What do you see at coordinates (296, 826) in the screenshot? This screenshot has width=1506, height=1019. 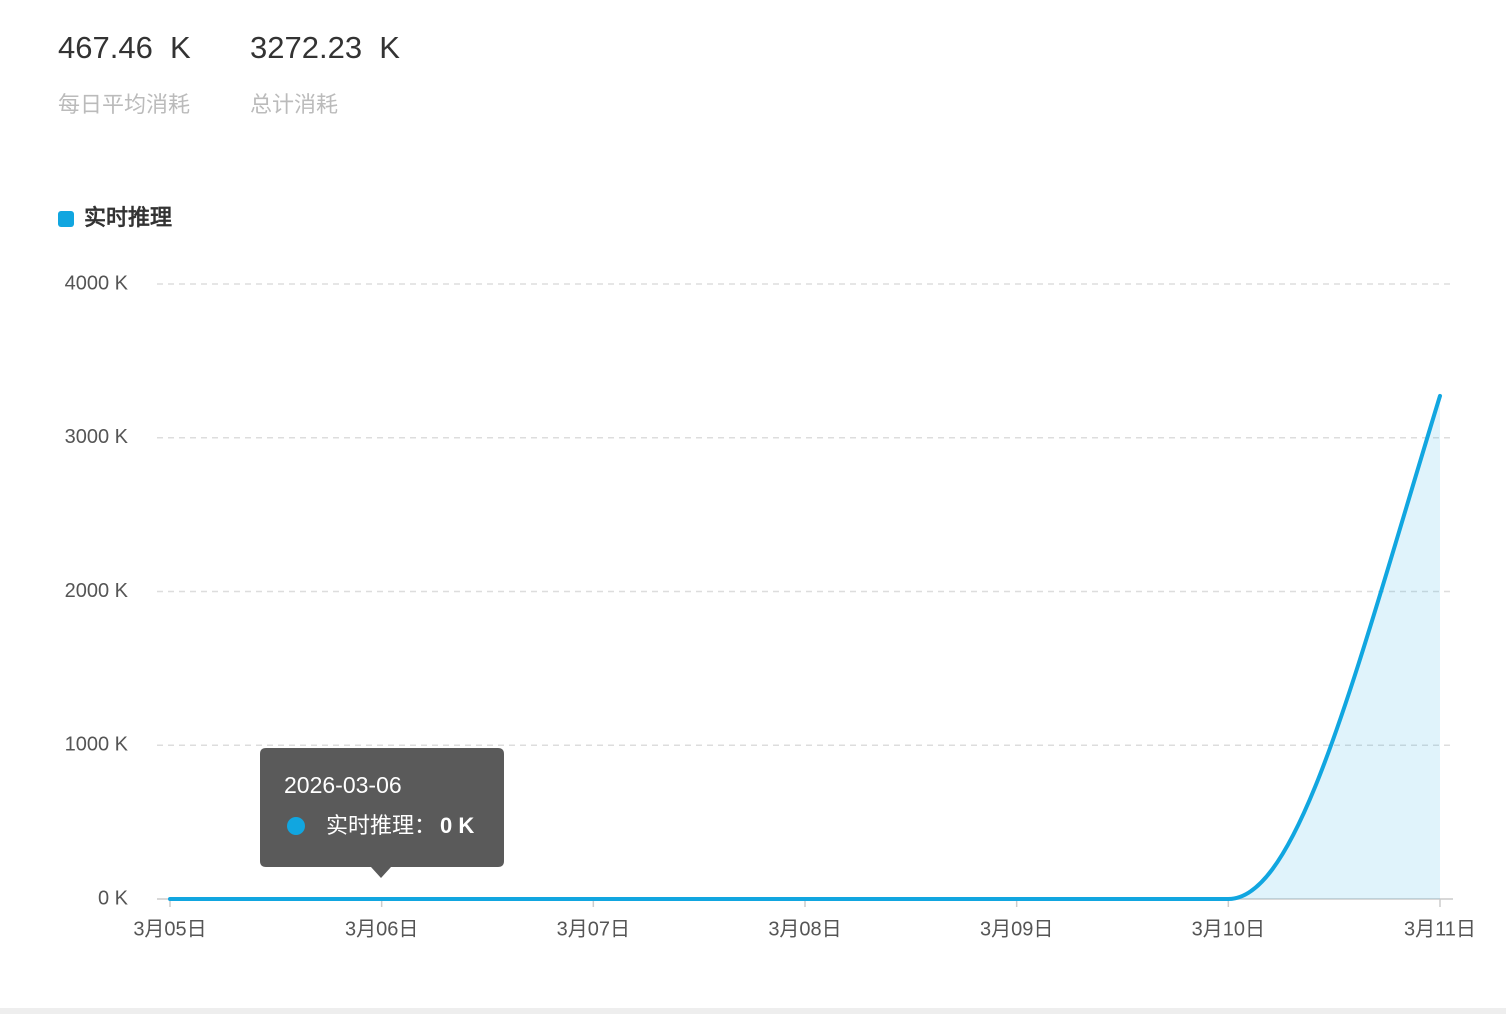 I see `tooltip-dot` at bounding box center [296, 826].